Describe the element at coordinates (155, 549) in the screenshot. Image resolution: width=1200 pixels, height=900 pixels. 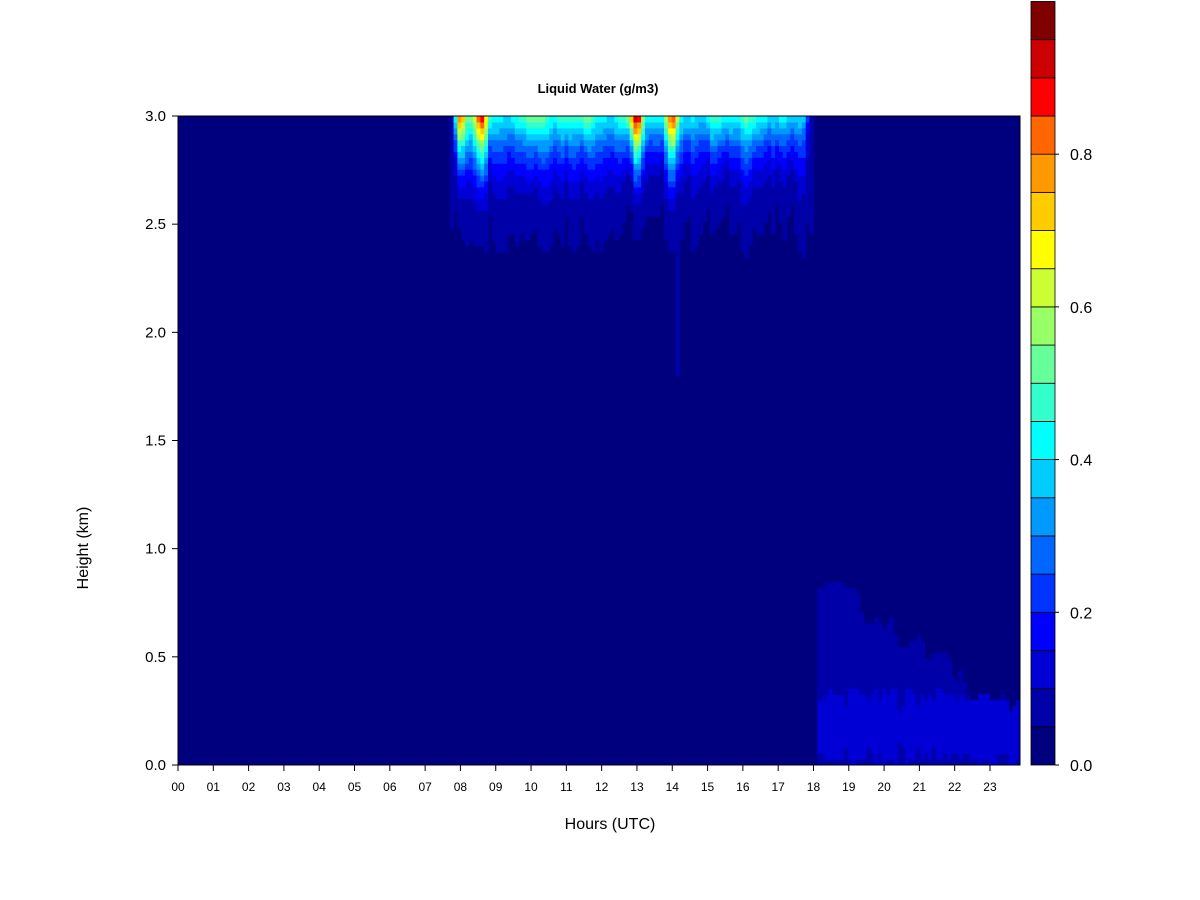
I see `y-tick-label: 1.0` at that location.